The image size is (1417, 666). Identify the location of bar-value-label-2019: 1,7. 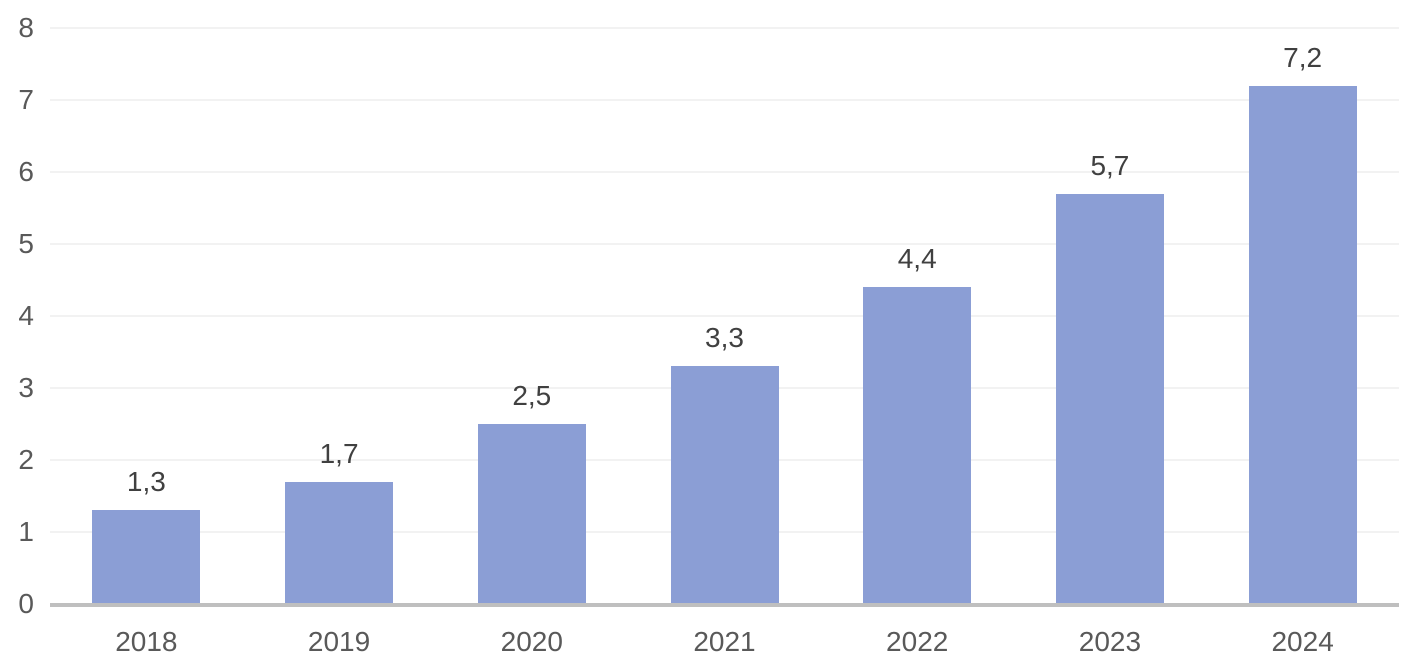
(339, 453).